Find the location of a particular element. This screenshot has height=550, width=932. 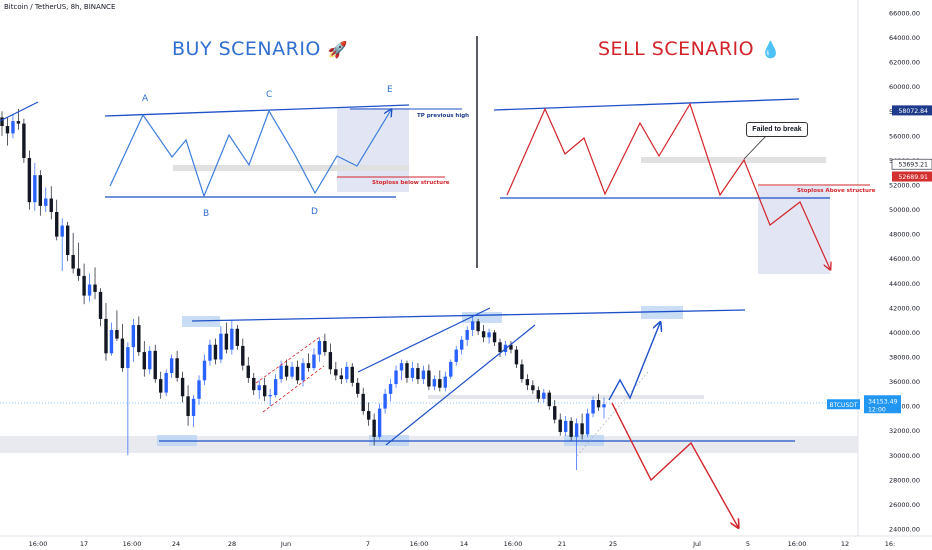

buy-scenario-title: BUY SCENARIO 🚀 is located at coordinates (260, 49).